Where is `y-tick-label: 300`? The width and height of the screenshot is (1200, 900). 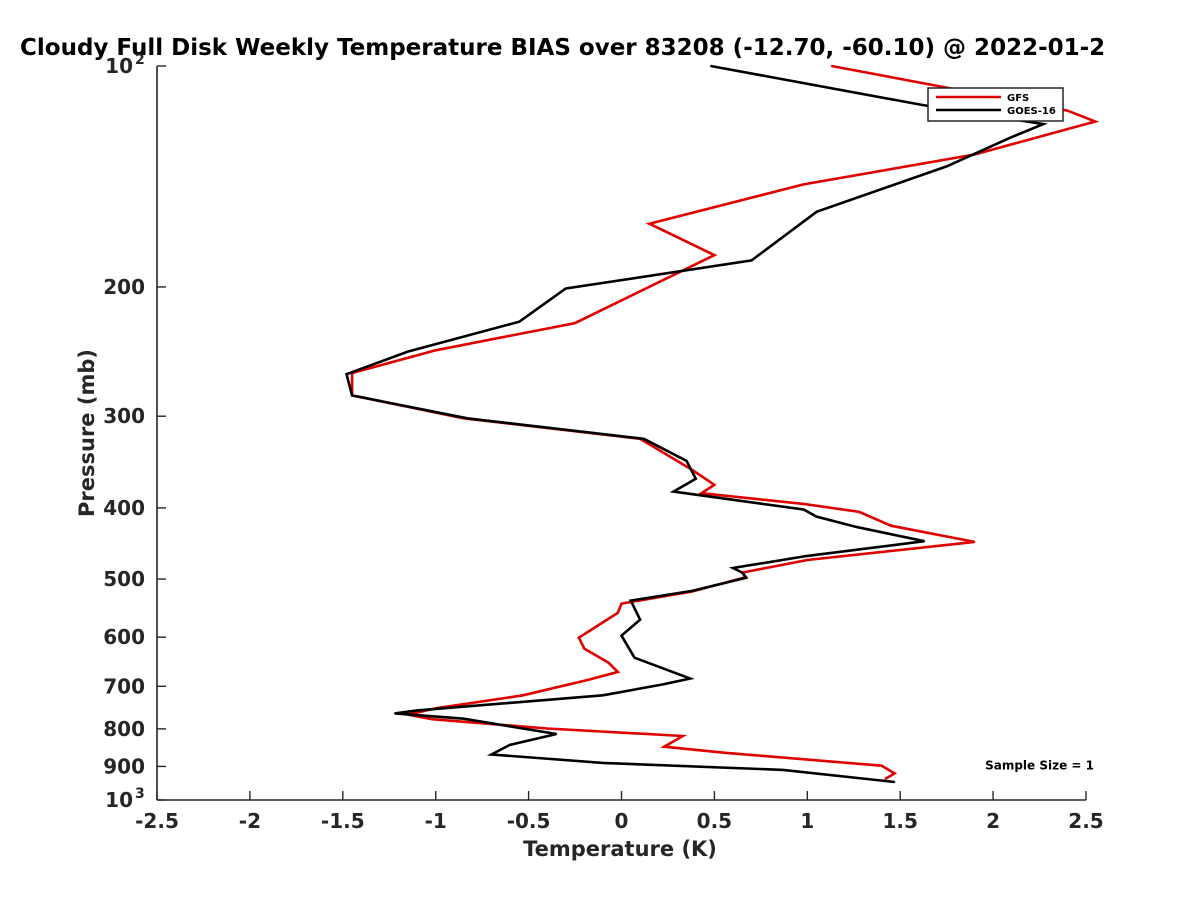 y-tick-label: 300 is located at coordinates (124, 416).